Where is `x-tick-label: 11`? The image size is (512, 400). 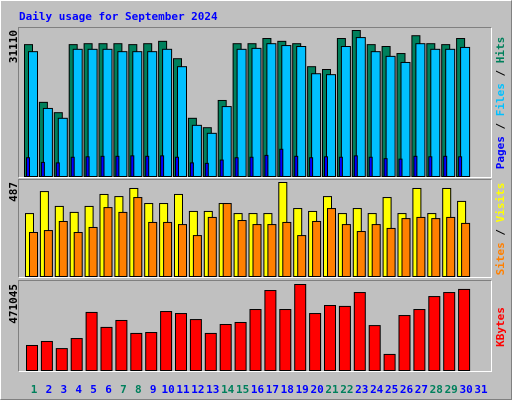
x-tick-label: 11 is located at coordinates (183, 389).